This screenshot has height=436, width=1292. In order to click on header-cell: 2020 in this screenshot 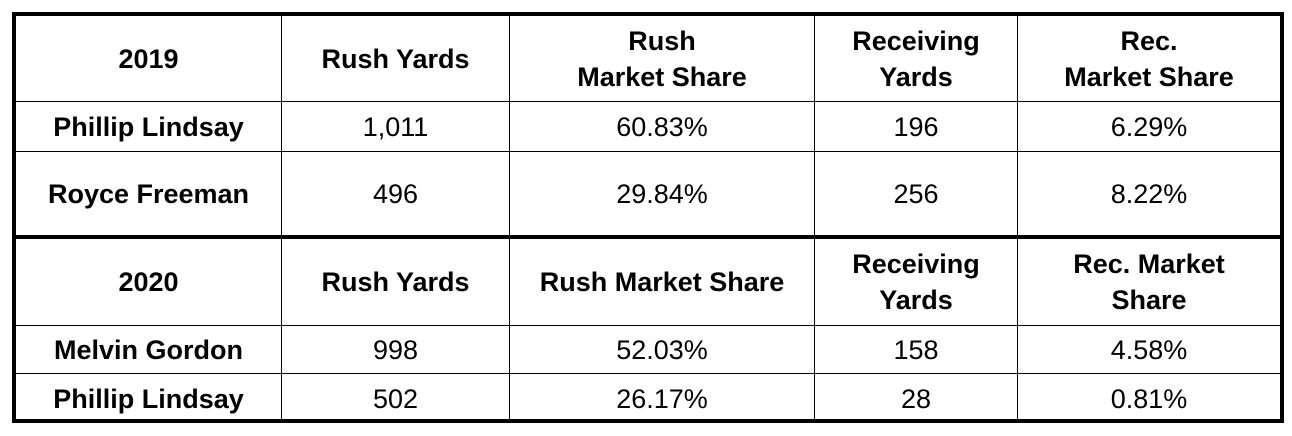, I will do `click(149, 282)`.